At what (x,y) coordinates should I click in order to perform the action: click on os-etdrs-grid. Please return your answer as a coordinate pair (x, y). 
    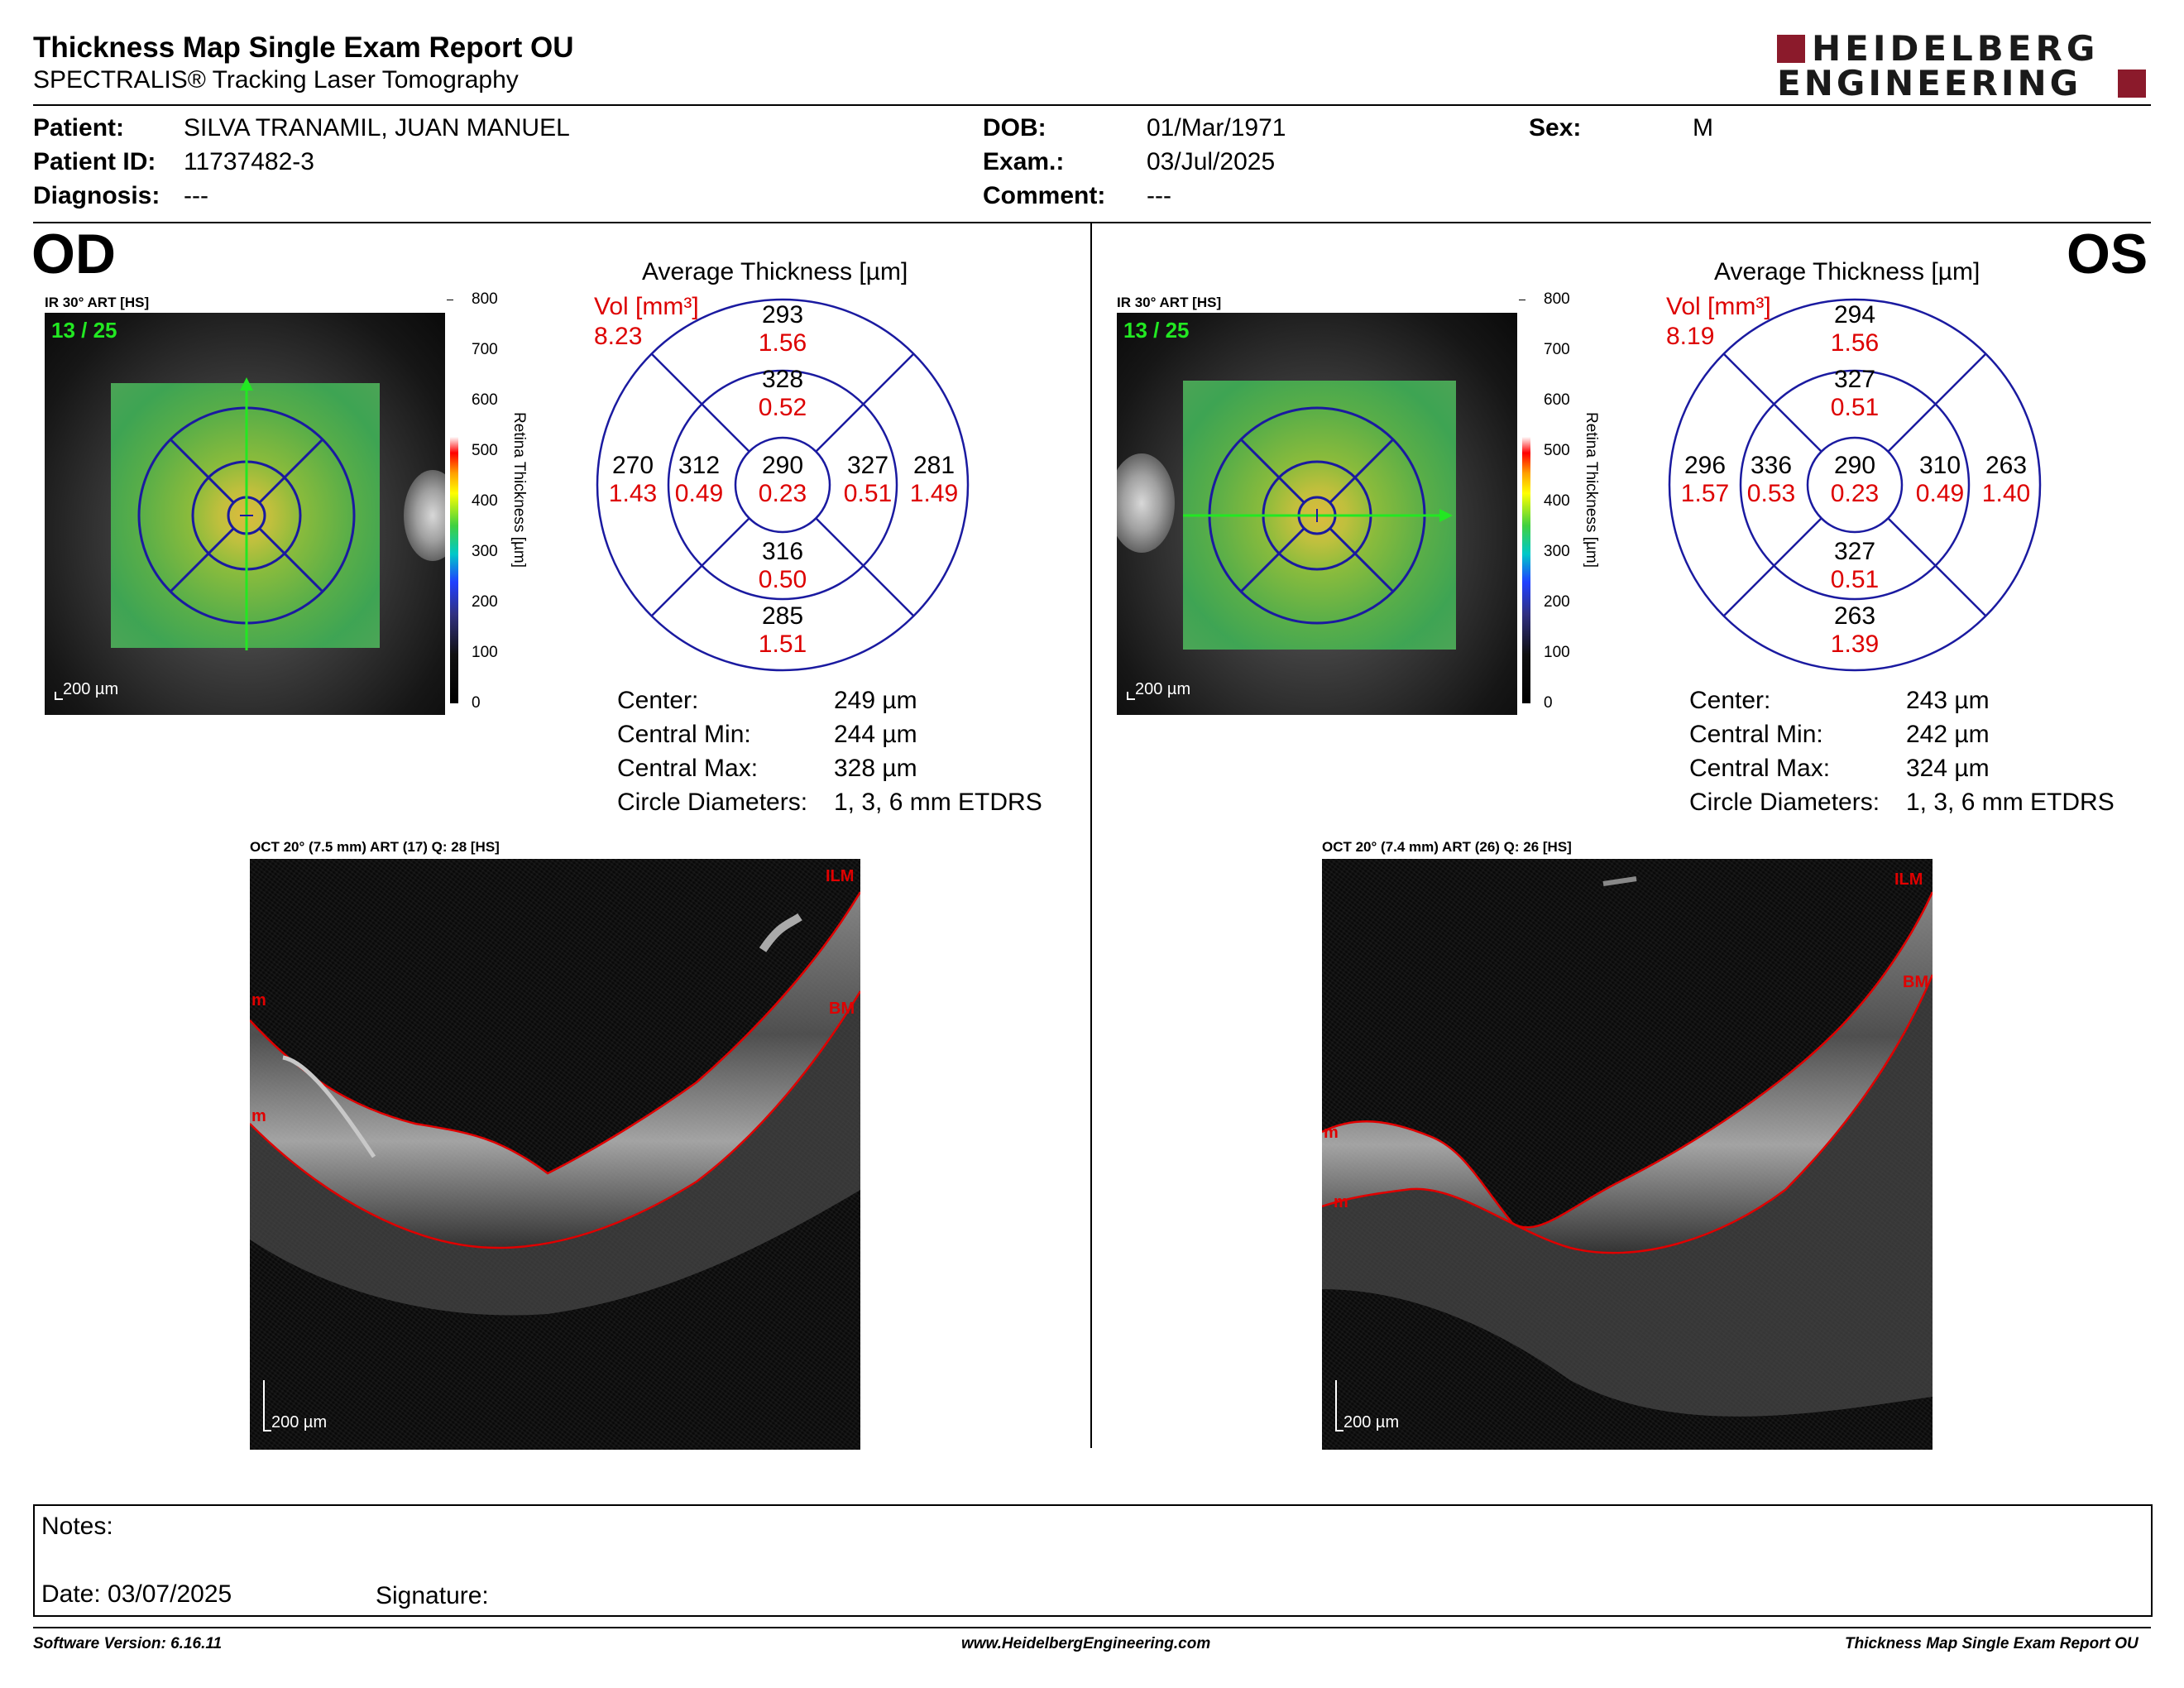
    Looking at the image, I should click on (1855, 485).